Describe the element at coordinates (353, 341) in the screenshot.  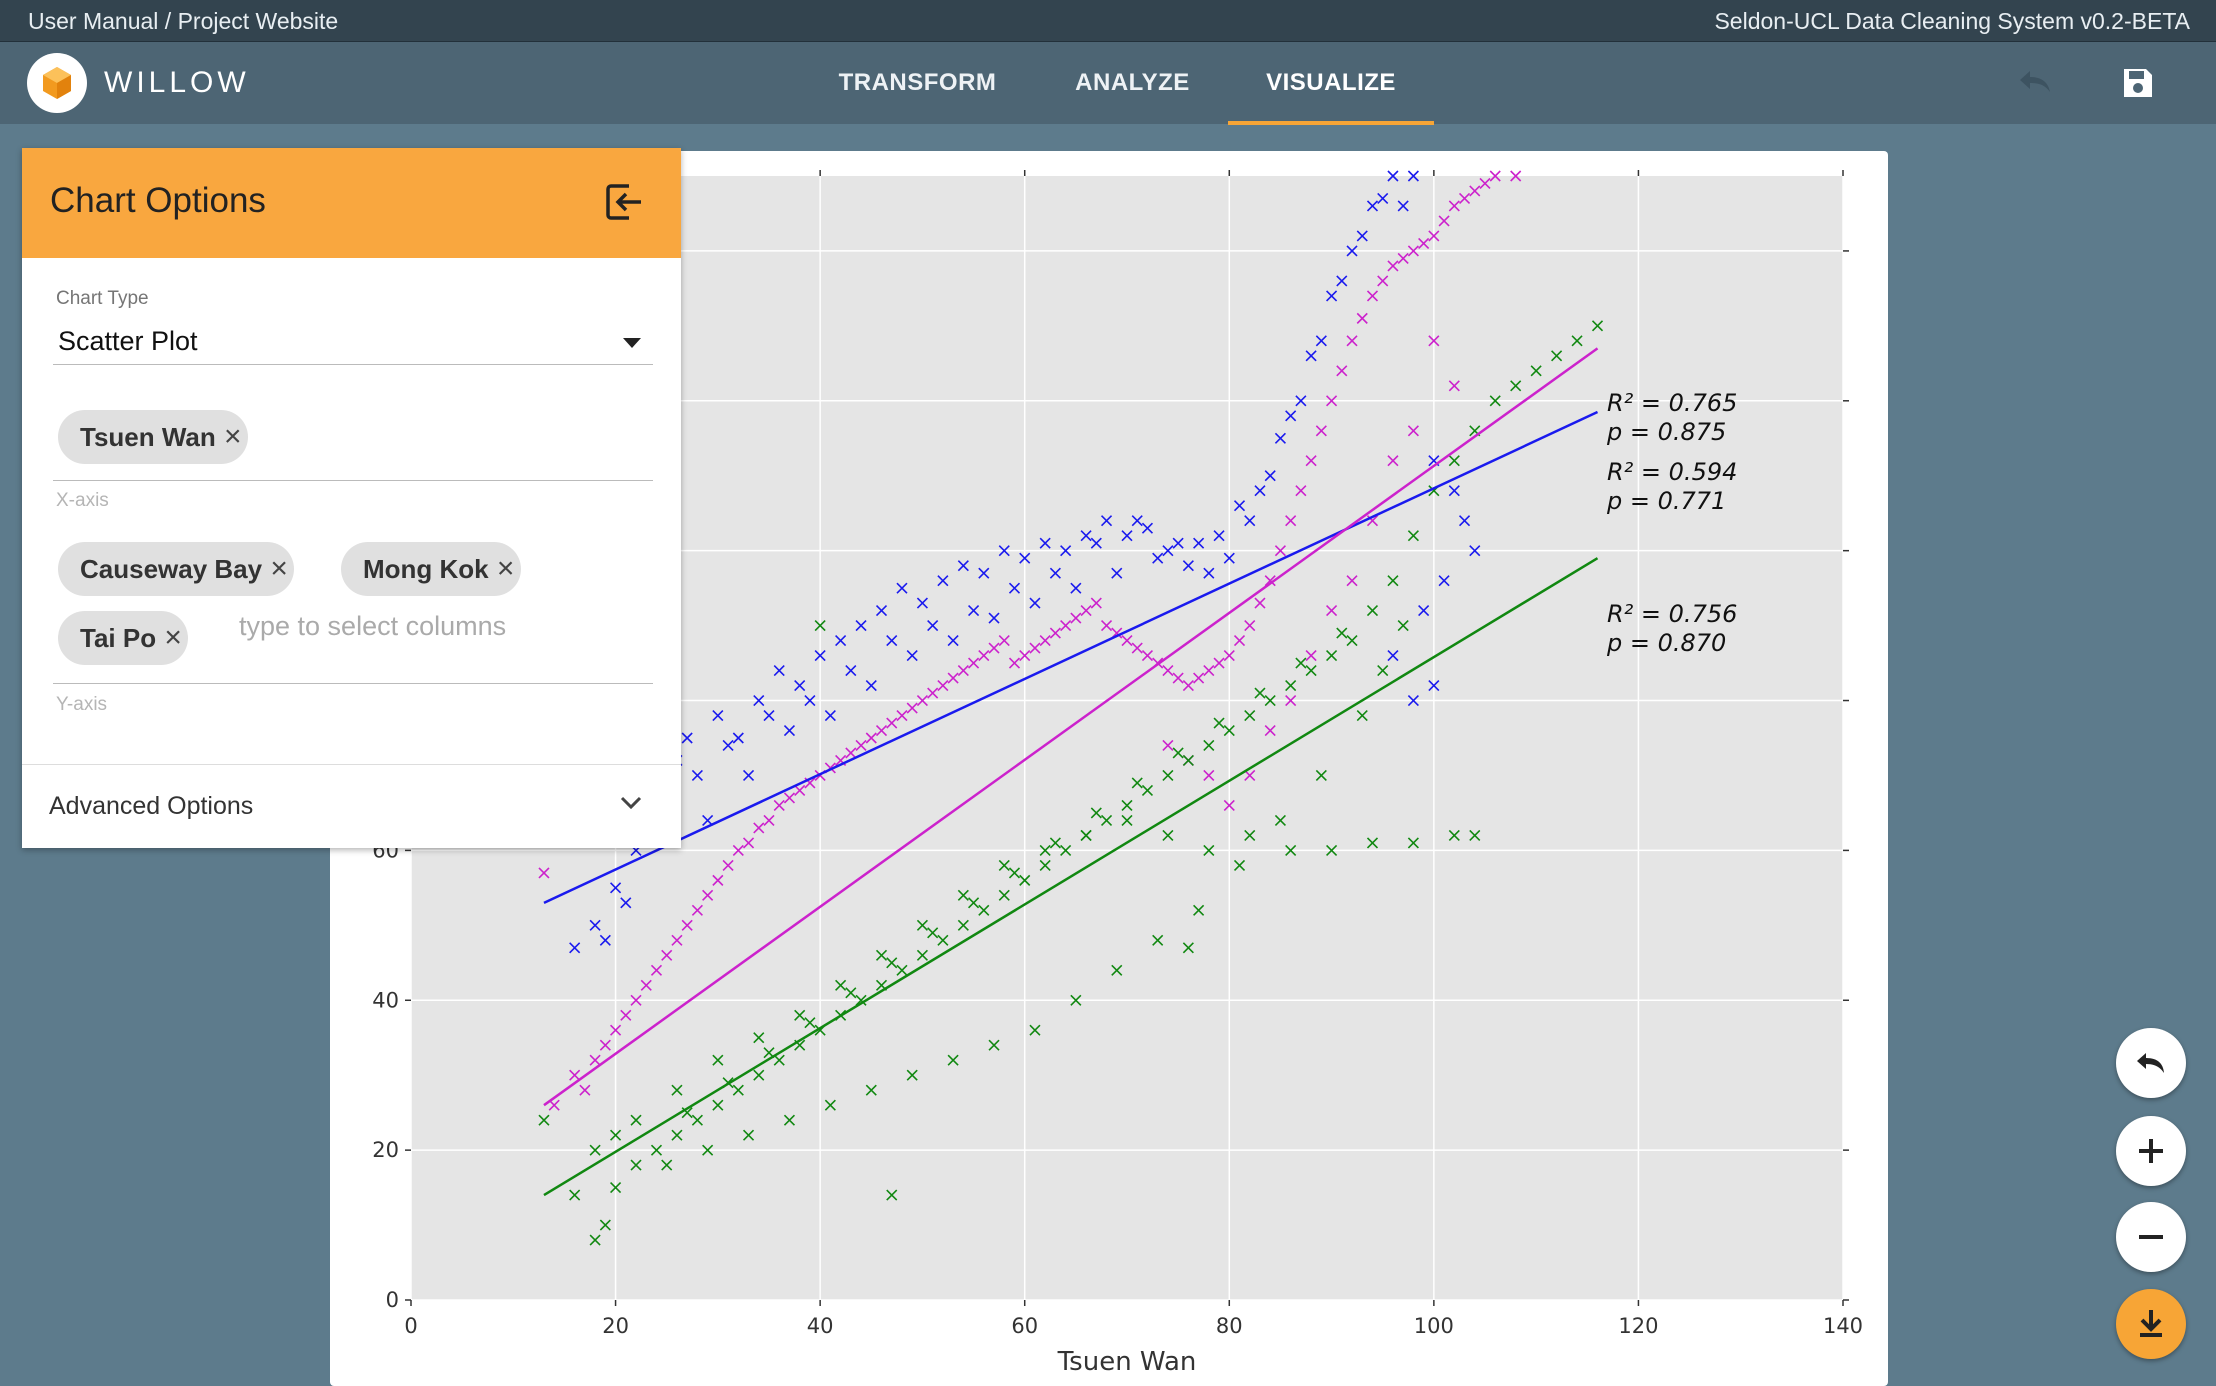
I see `chart-type-select: Scatter Plot` at that location.